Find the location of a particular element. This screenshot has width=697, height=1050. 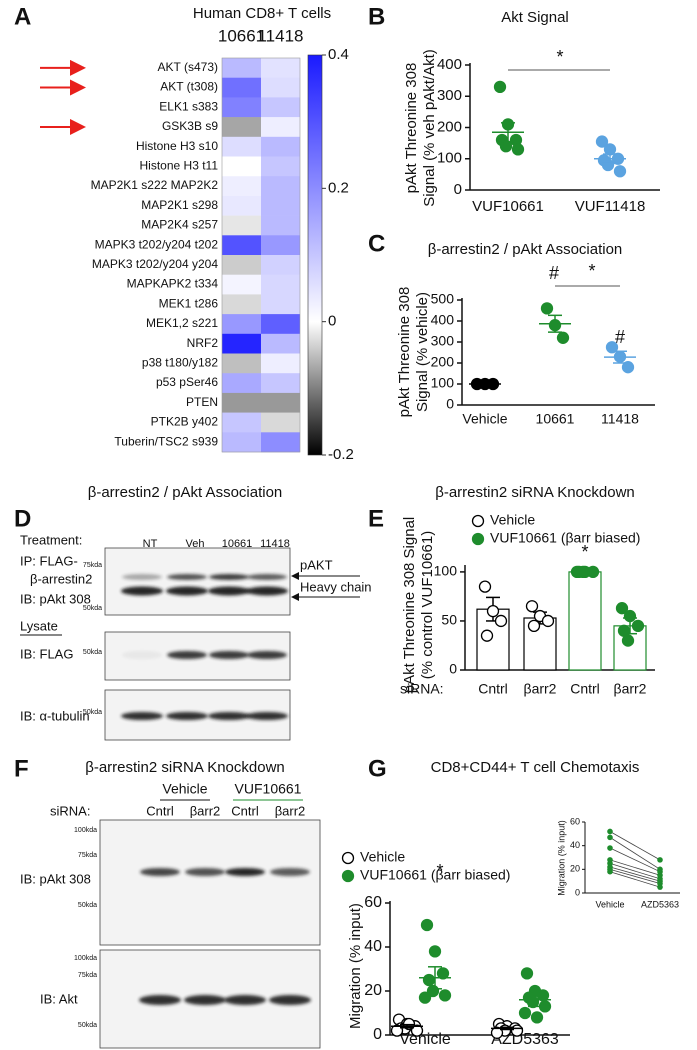

panel-letter: D is located at coordinates (22, 518).